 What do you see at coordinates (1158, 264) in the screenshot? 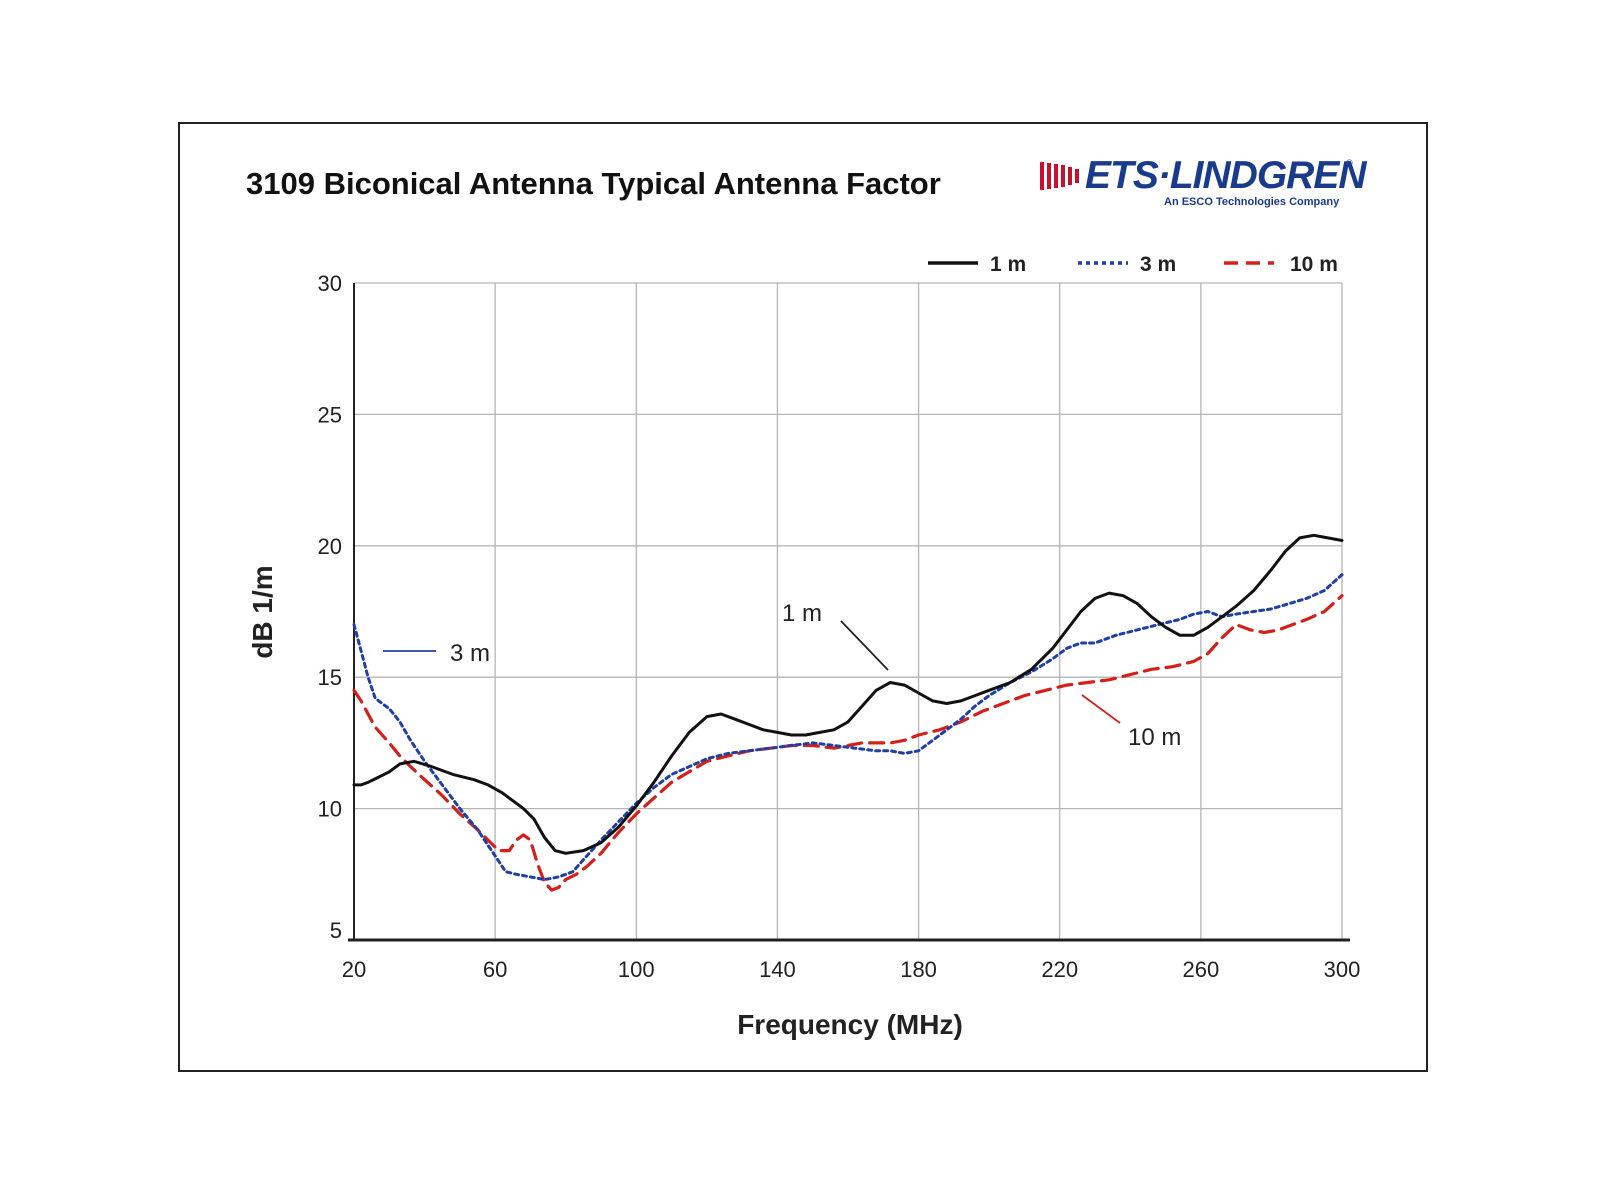
I see `legend-label-3m: 3 m` at bounding box center [1158, 264].